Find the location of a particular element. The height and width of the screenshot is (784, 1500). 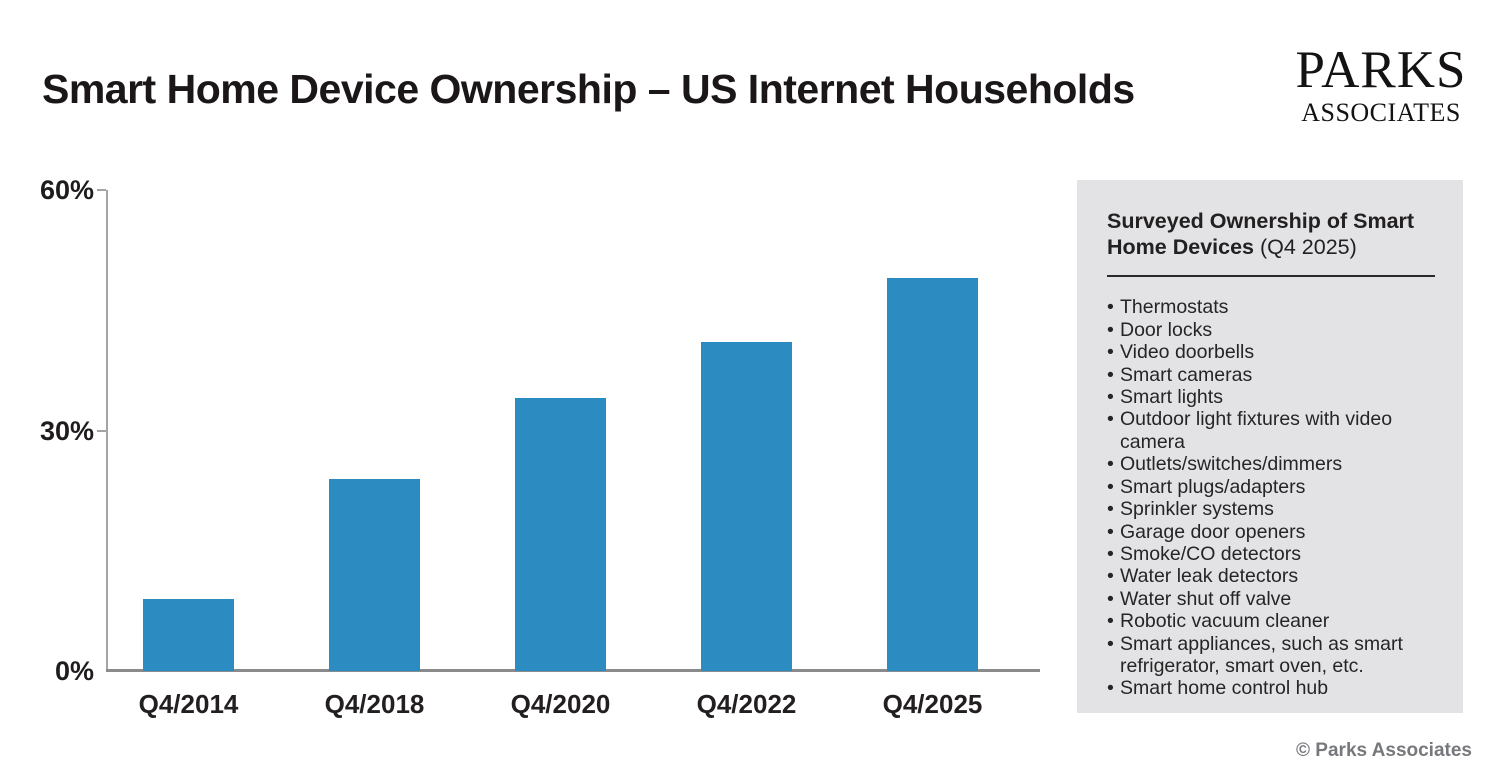

y-axis-line is located at coordinates (107, 430).